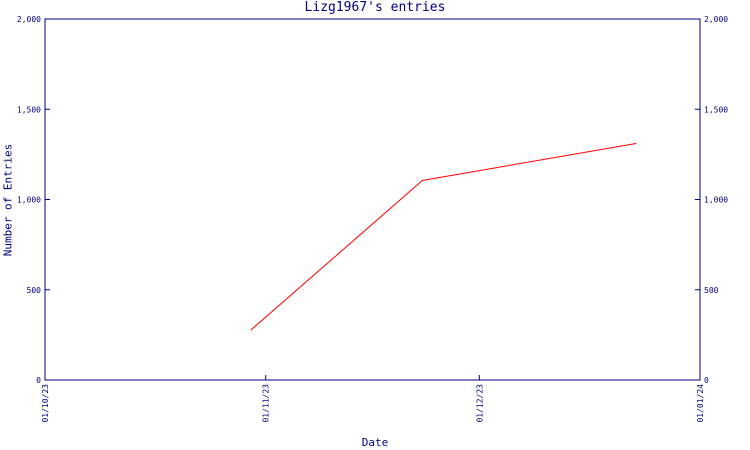 The height and width of the screenshot is (450, 750). I want to click on y-tick-label: 1,000, so click(29, 200).